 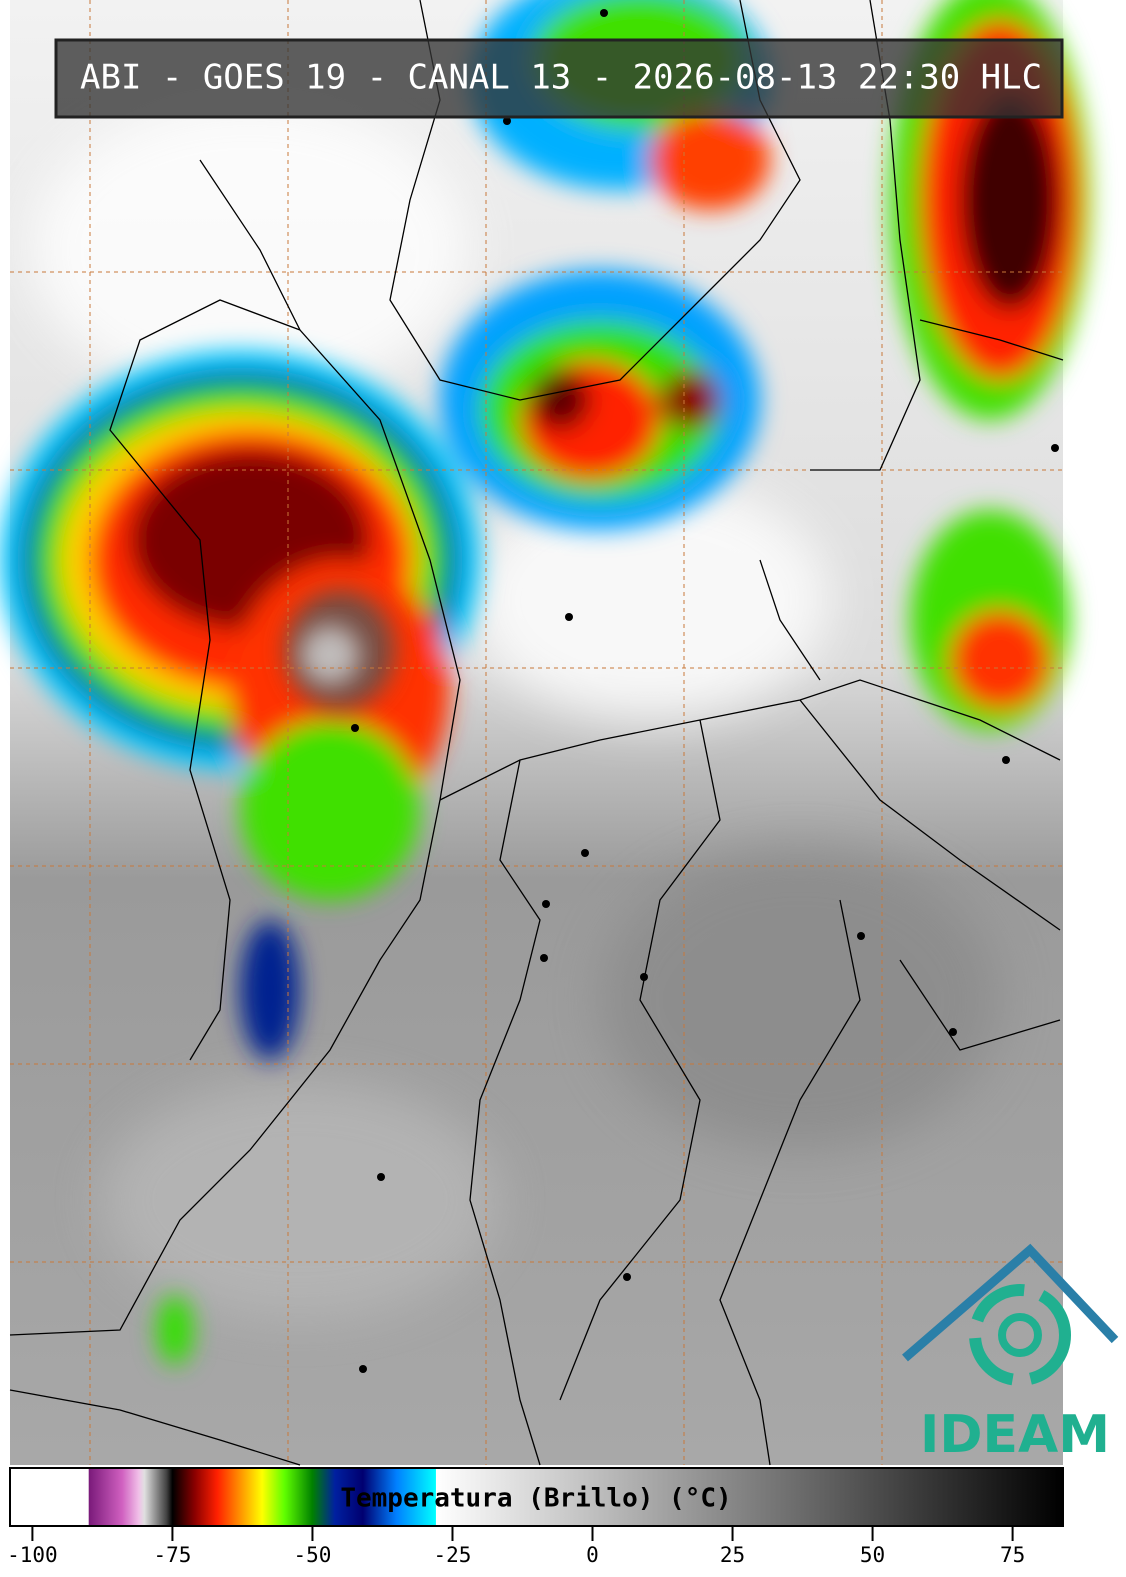 I want to click on title-box, so click(x=559, y=78).